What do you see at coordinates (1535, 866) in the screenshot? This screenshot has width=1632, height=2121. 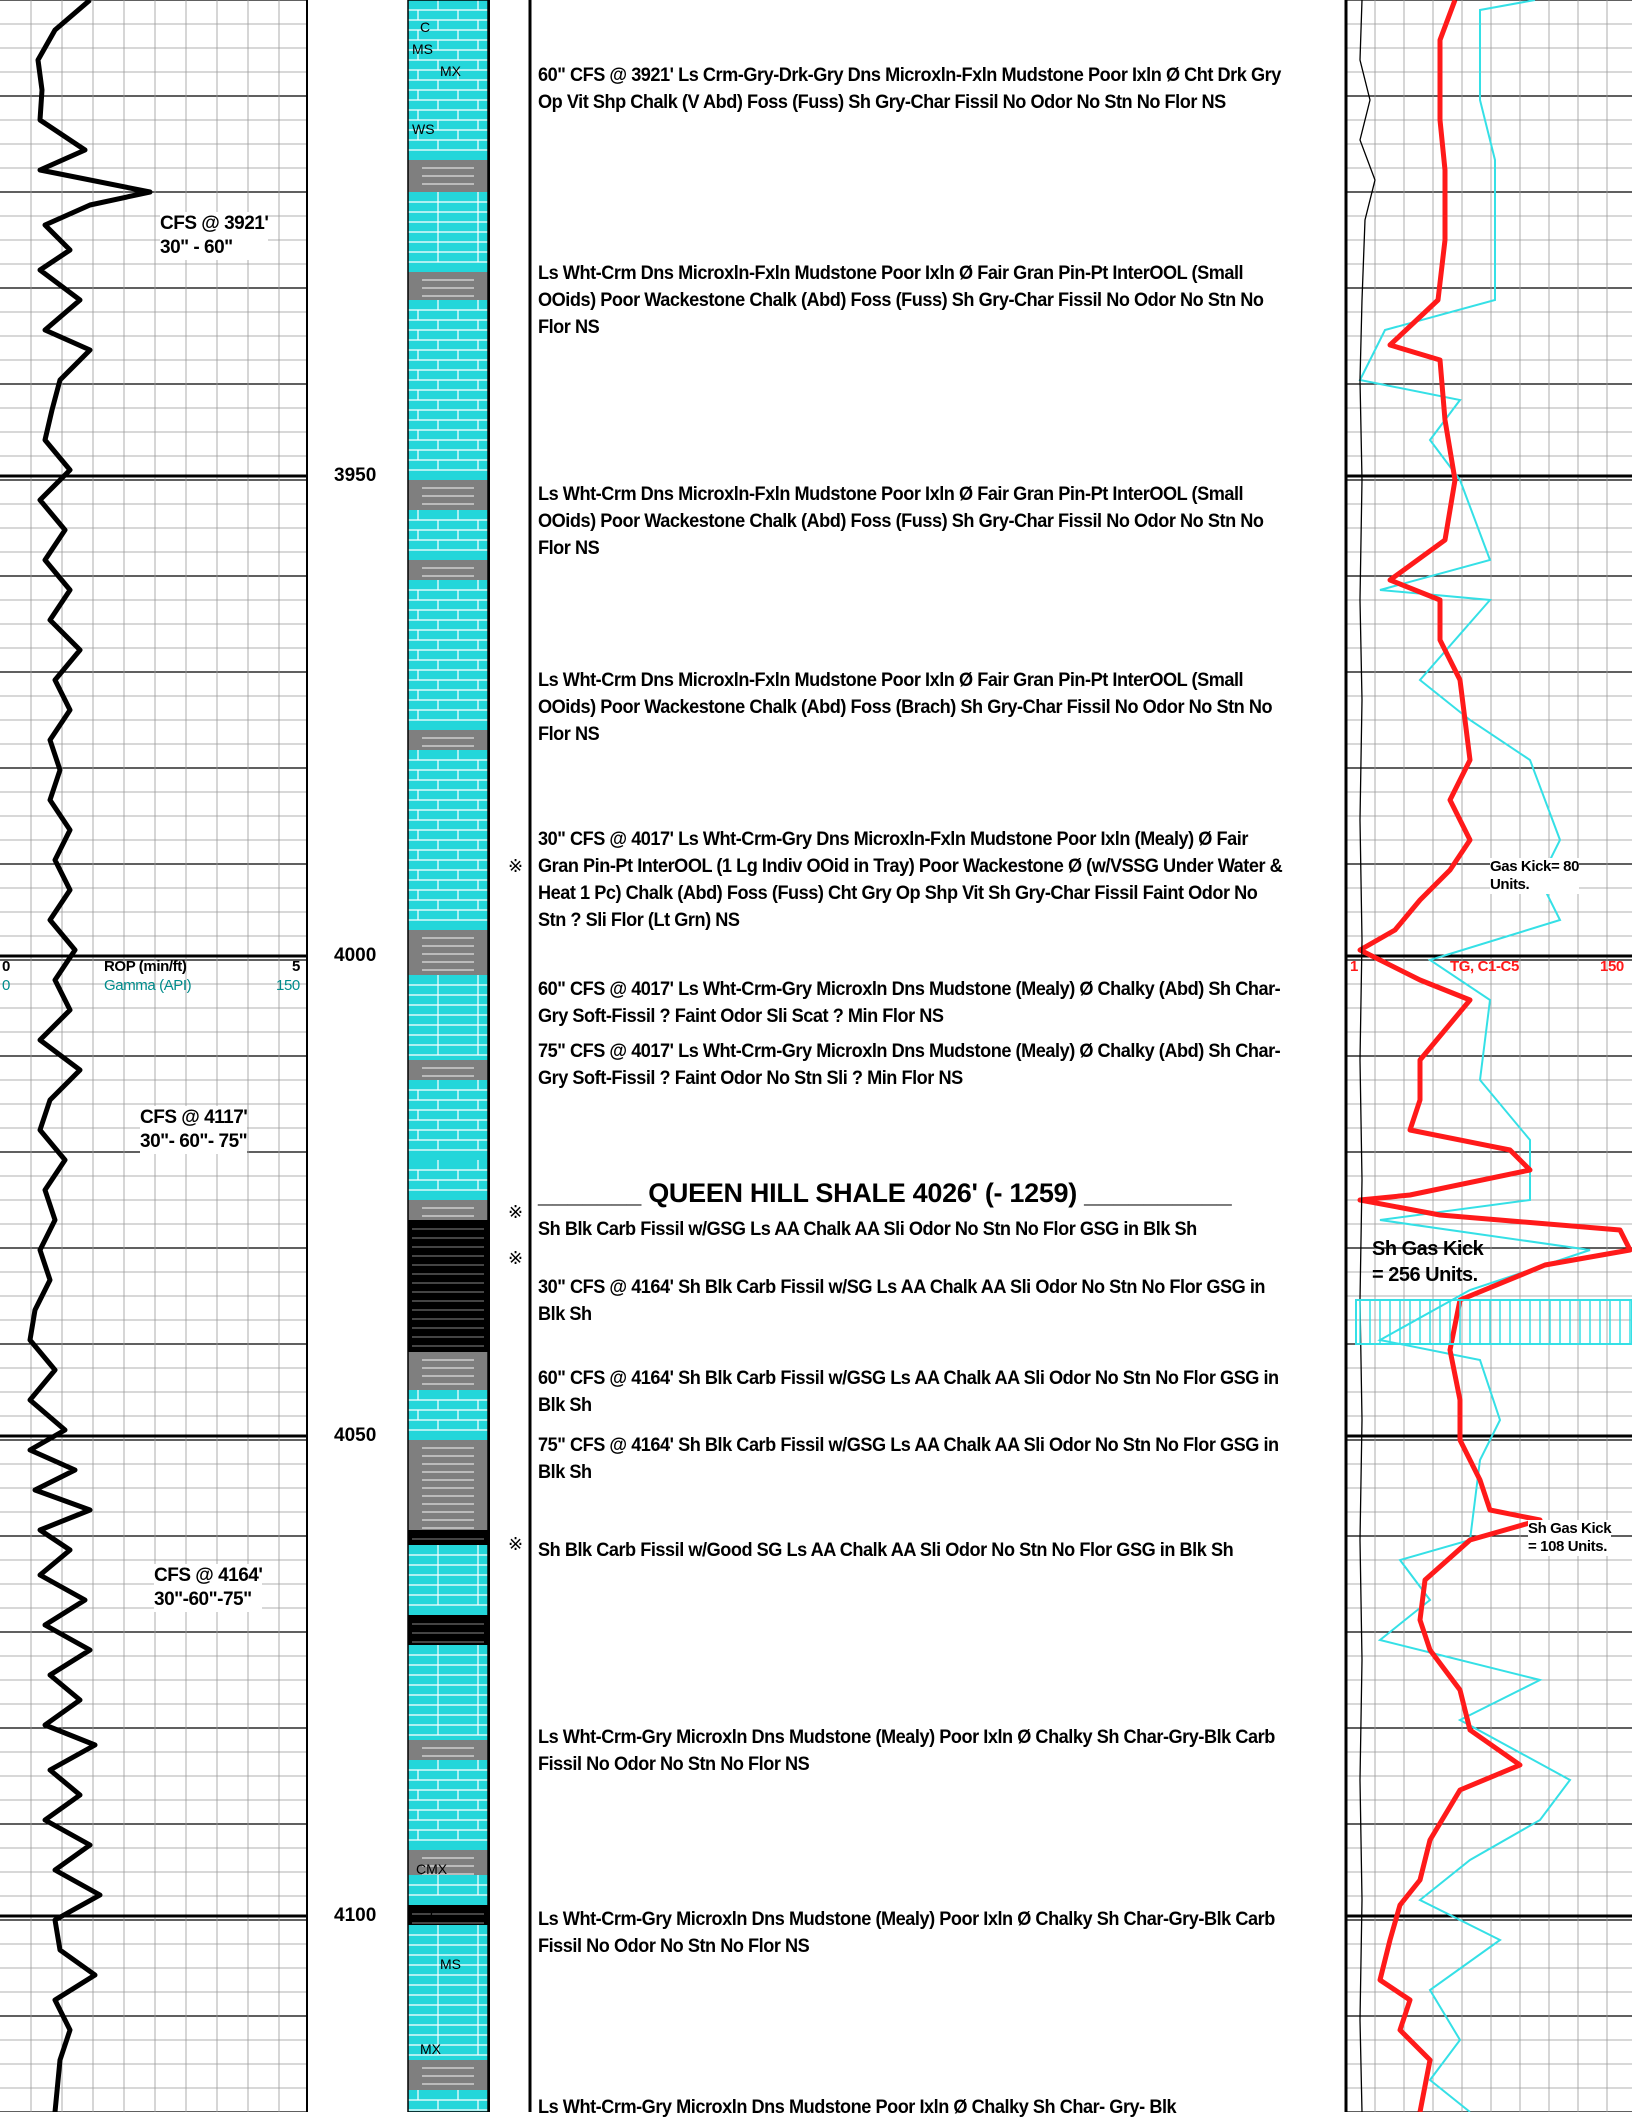 I see `gas-kick-line1: Gas Kick= 80` at bounding box center [1535, 866].